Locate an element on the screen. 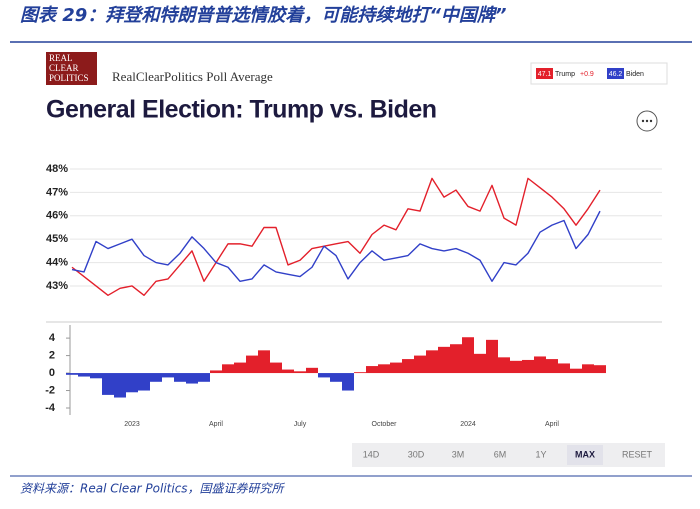 The image size is (700, 509). range-button: MAX is located at coordinates (585, 454).